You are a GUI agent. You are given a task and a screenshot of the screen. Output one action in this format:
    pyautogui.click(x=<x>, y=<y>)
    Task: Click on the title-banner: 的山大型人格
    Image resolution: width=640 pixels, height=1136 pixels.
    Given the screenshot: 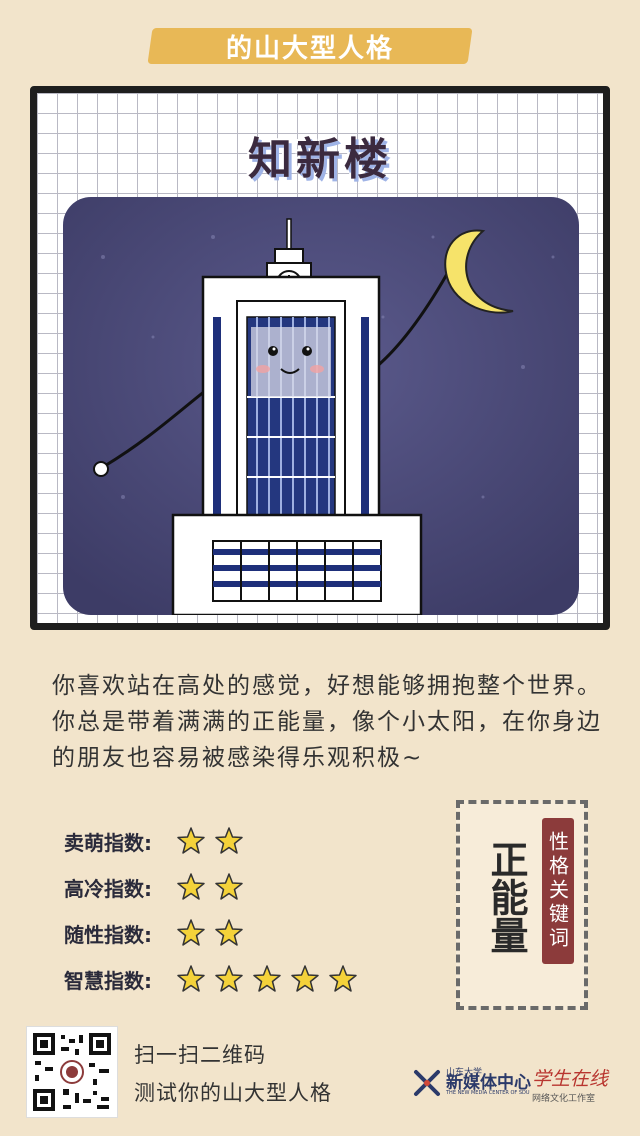 What is the action you would take?
    pyautogui.click(x=310, y=46)
    